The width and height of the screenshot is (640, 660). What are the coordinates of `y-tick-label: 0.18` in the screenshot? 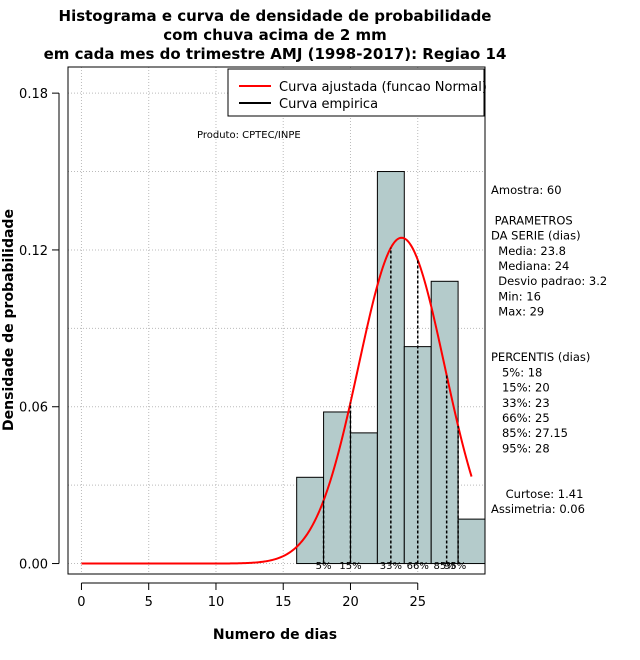 It's located at (33, 94).